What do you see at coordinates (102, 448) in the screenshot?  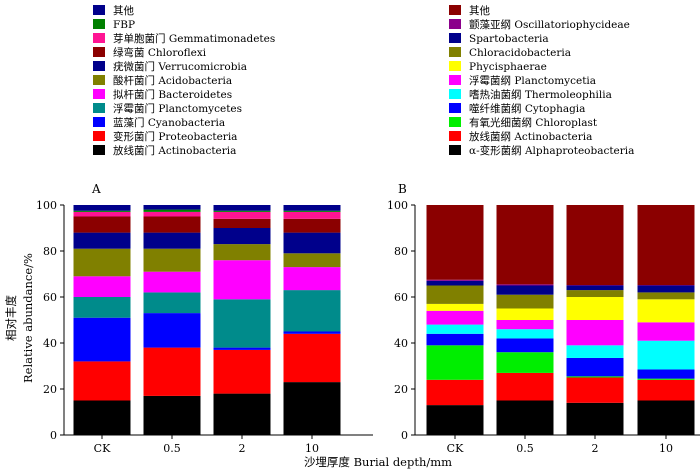 I see `x-tick-label: CK` at bounding box center [102, 448].